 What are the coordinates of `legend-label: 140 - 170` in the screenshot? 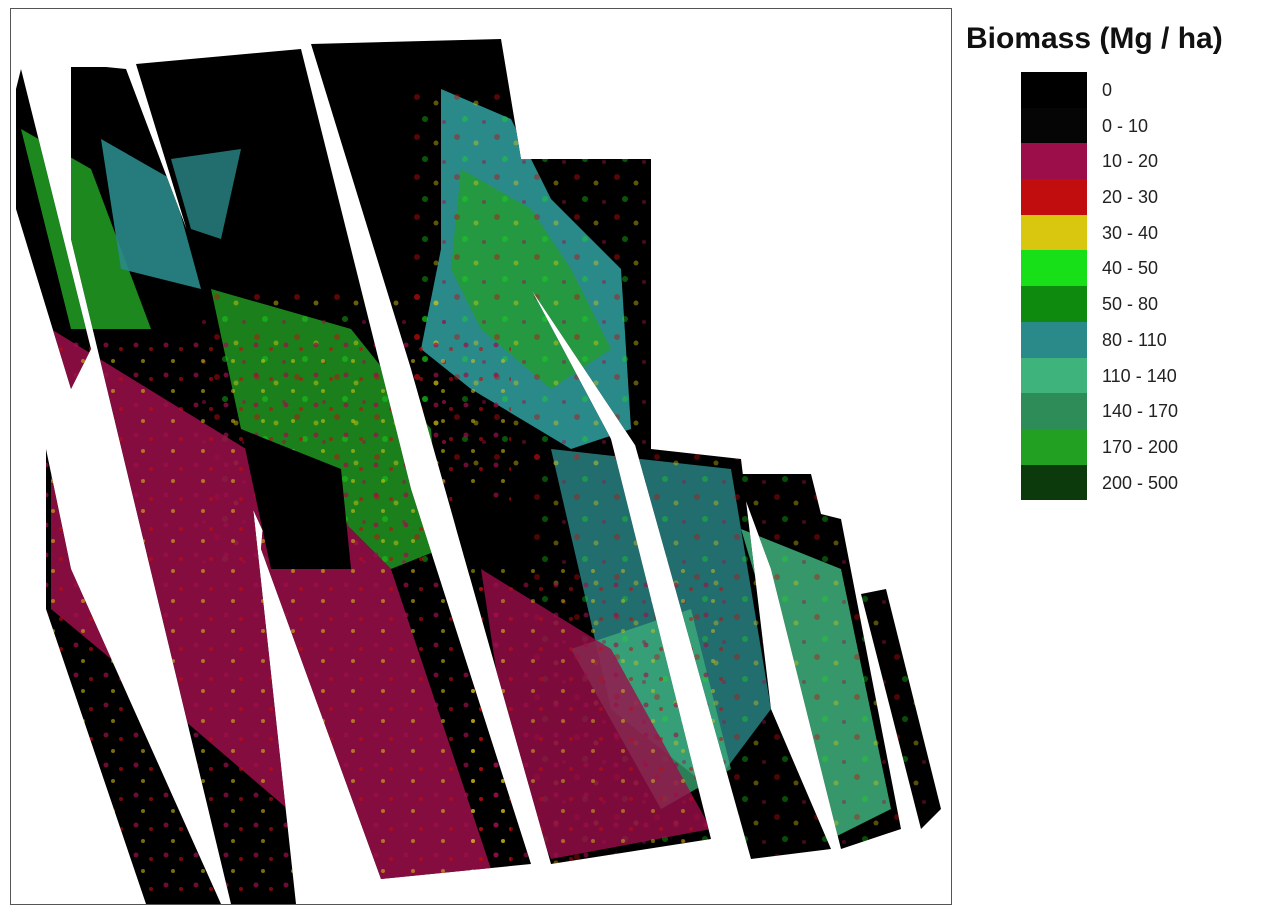 It's located at (1140, 411).